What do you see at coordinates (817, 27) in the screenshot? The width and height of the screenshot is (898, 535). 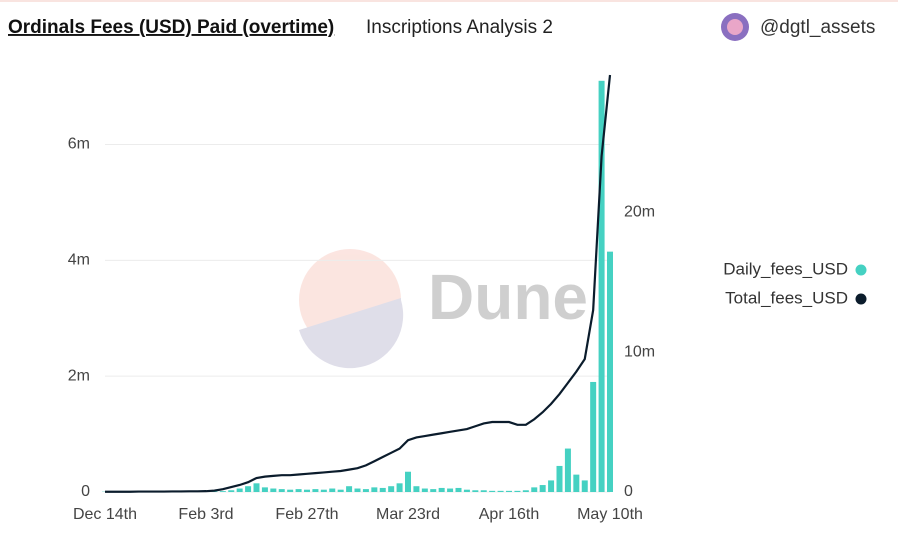 I see `user-name: @dgtl_assets` at bounding box center [817, 27].